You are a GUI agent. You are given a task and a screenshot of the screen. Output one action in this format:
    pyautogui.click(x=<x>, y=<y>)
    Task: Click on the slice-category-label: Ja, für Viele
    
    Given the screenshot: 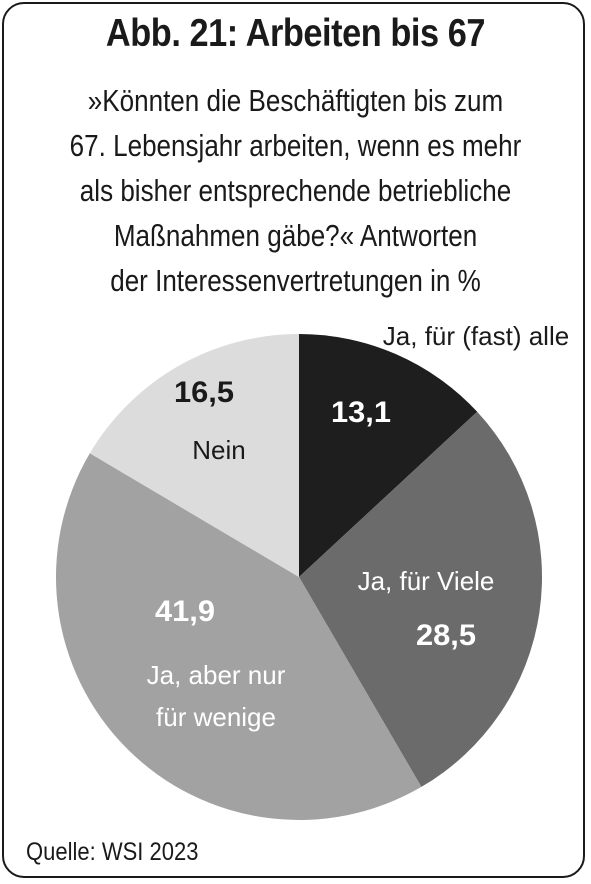 What is the action you would take?
    pyautogui.click(x=426, y=581)
    